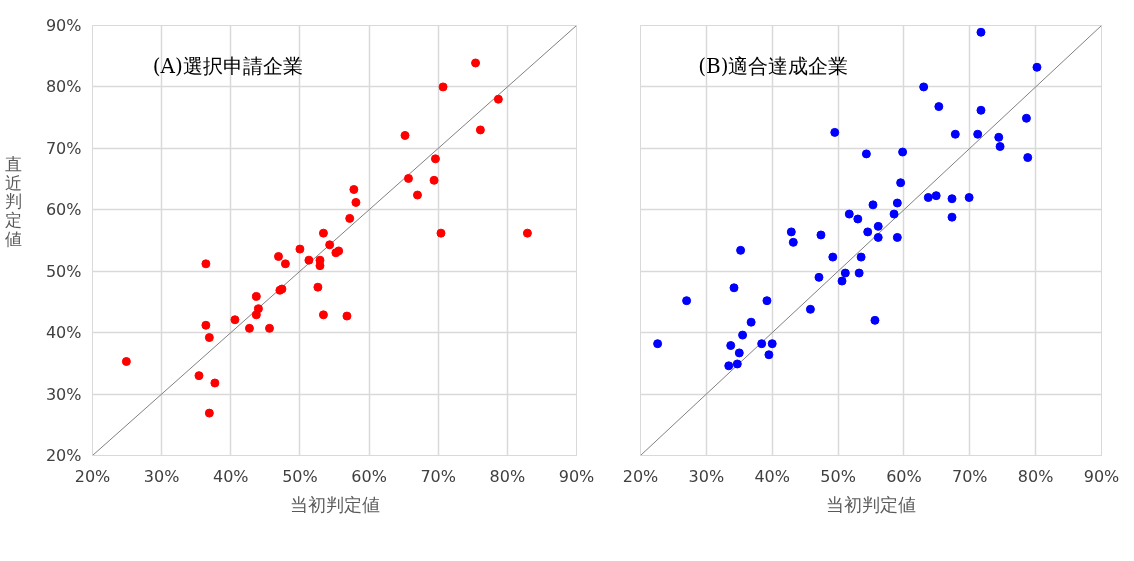 This screenshot has height=561, width=1134. Describe the element at coordinates (63, 333) in the screenshot. I see `y-tick-label: 40%` at that location.